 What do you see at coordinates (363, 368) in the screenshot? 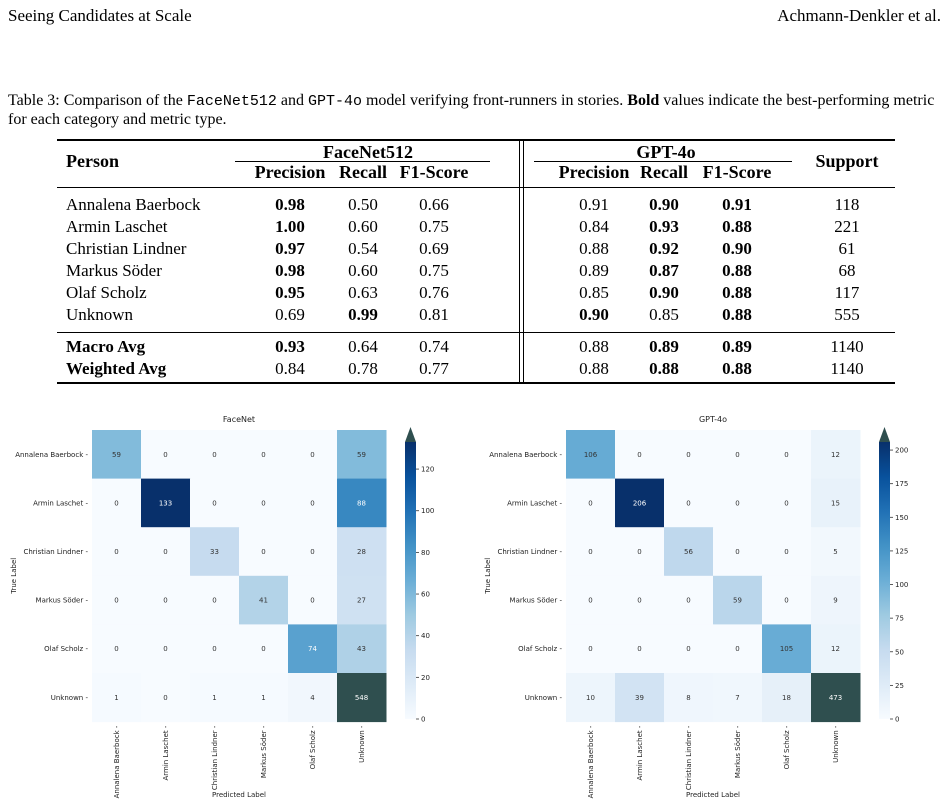
I see `cell-facenet-value: 0.78` at bounding box center [363, 368].